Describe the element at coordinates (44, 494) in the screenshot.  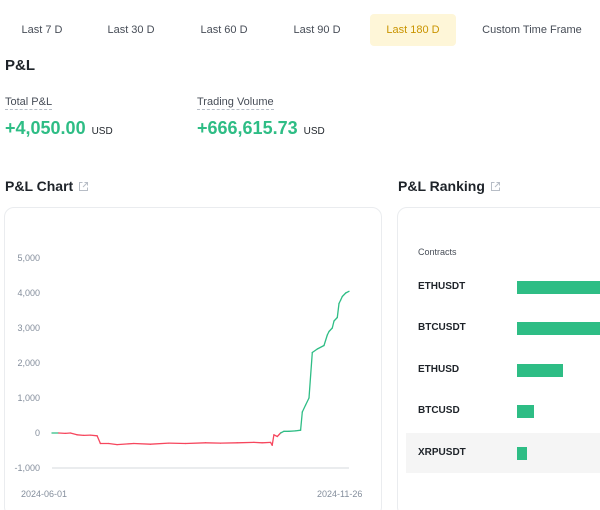
I see `x-tick-label: 2024-06-01` at that location.